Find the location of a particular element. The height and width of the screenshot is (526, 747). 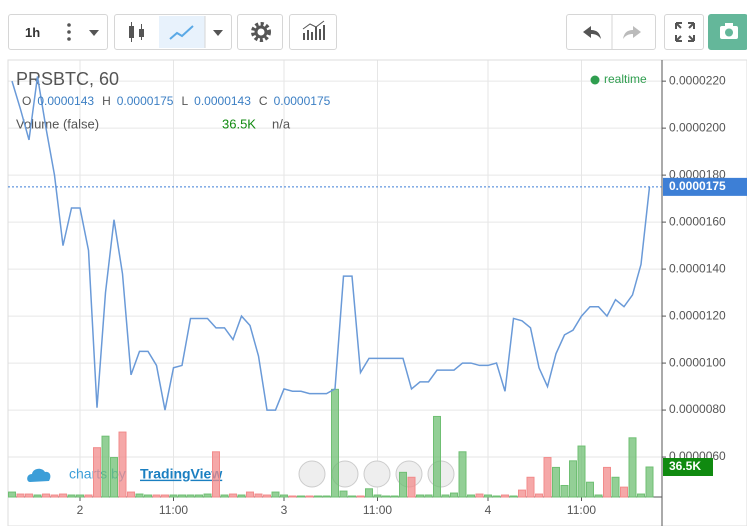

watermark-brand: TradingView is located at coordinates (181, 474).